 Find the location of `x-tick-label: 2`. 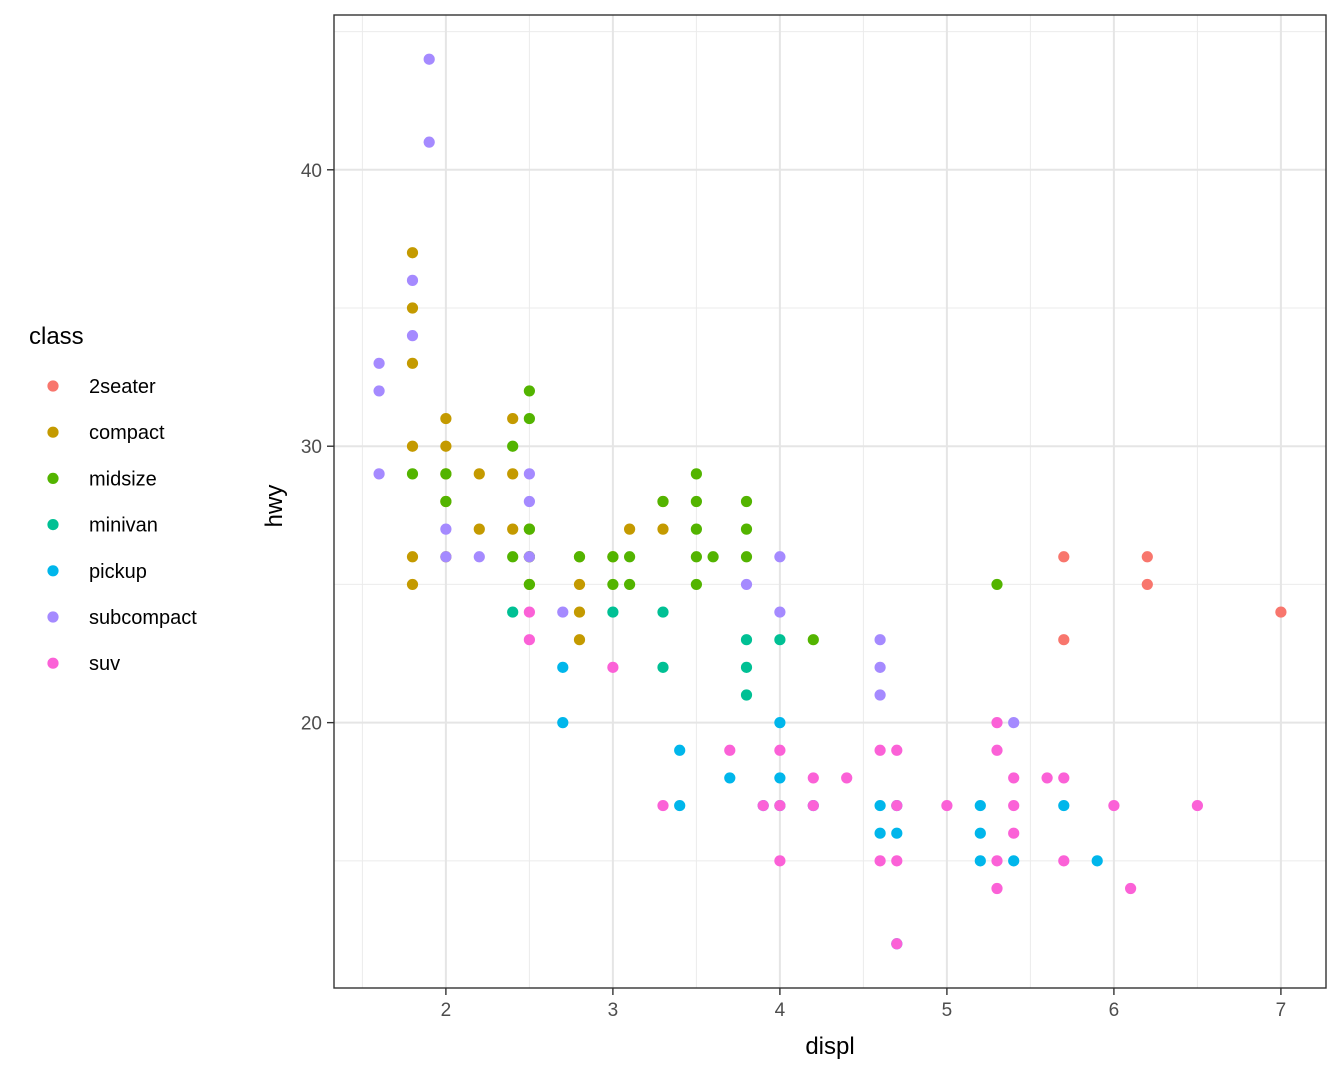

x-tick-label: 2 is located at coordinates (446, 1010).